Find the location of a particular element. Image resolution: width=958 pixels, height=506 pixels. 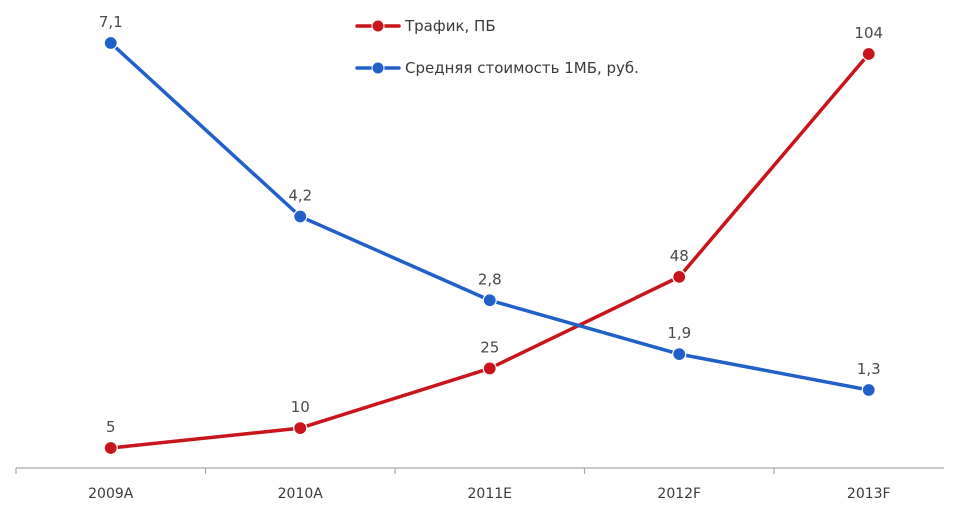

data-point-cost-2011E is located at coordinates (489, 300).